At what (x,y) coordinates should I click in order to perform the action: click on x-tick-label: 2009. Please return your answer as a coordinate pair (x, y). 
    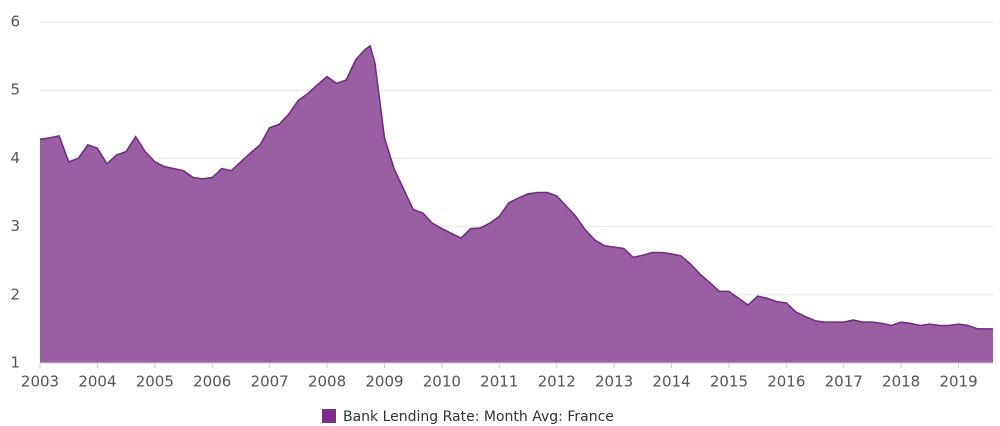
    Looking at the image, I should click on (384, 382).